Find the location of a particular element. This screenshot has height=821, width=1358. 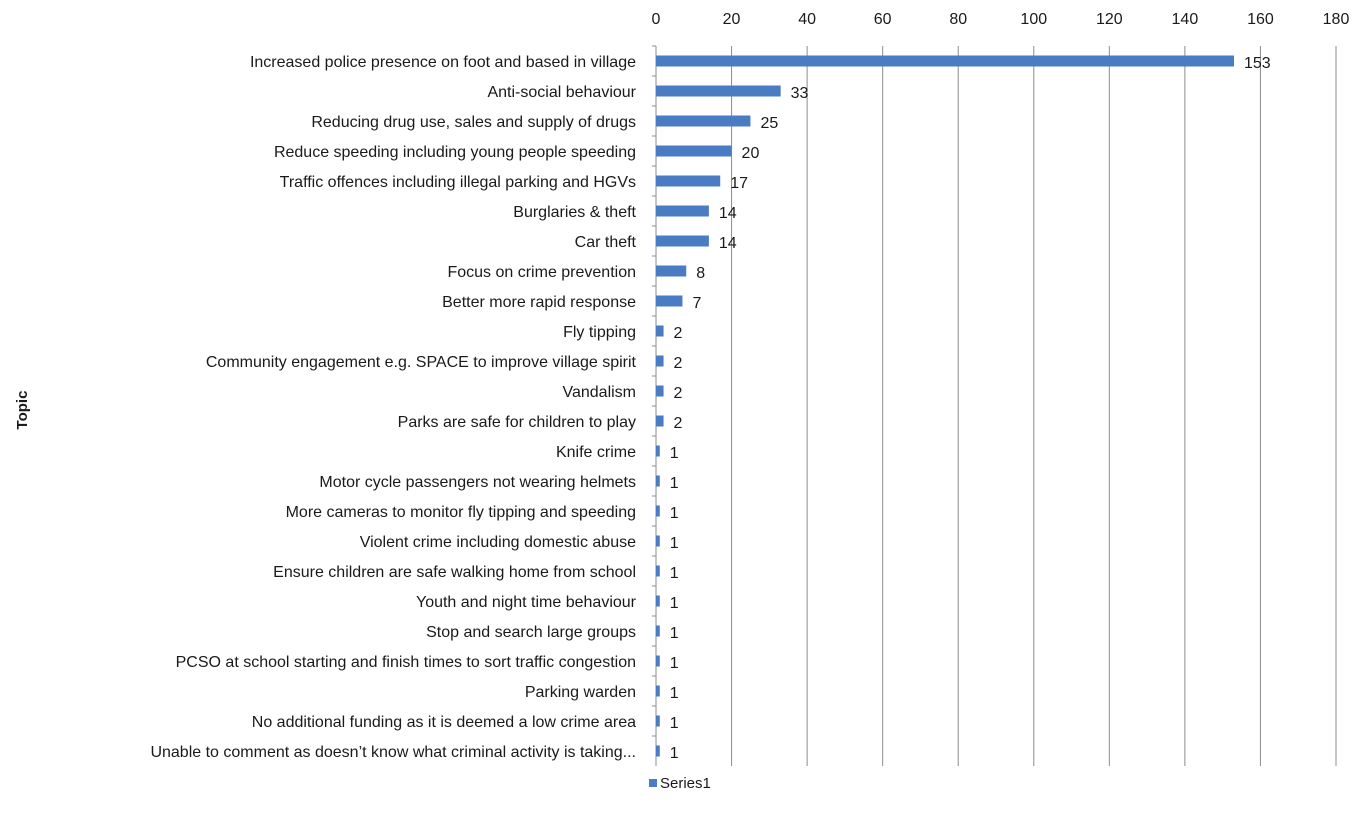

category-label: Fly tipping is located at coordinates (599, 332).